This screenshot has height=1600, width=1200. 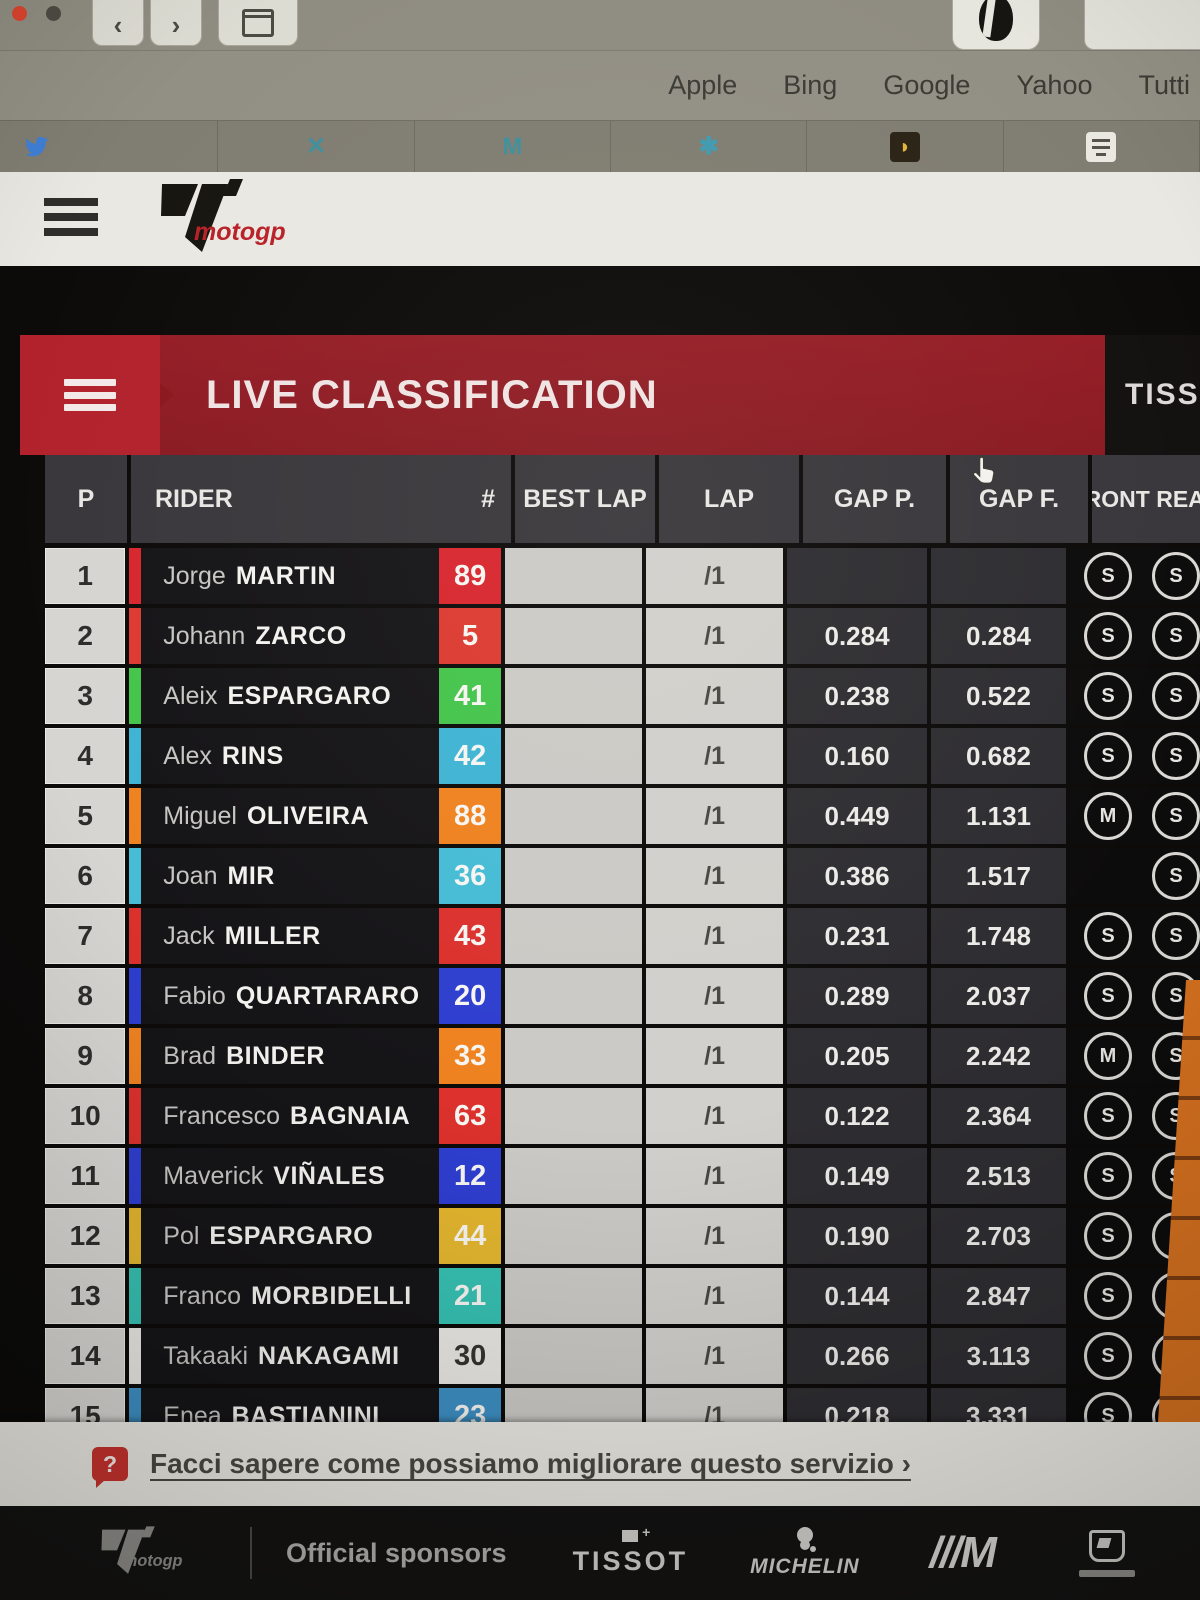 What do you see at coordinates (857, 876) in the screenshot?
I see `gap-prev-cell: 0.386` at bounding box center [857, 876].